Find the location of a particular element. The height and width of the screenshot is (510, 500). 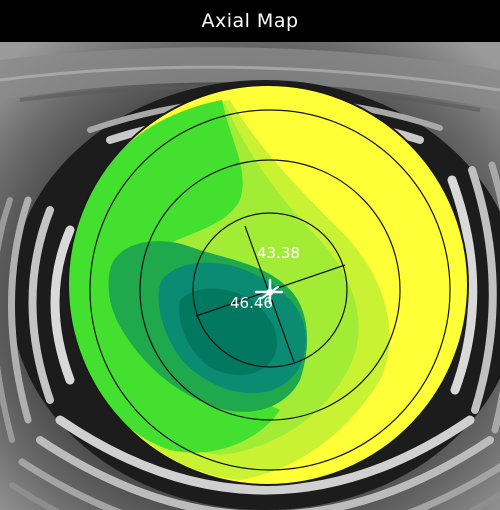

ring-inner is located at coordinates (270, 290).